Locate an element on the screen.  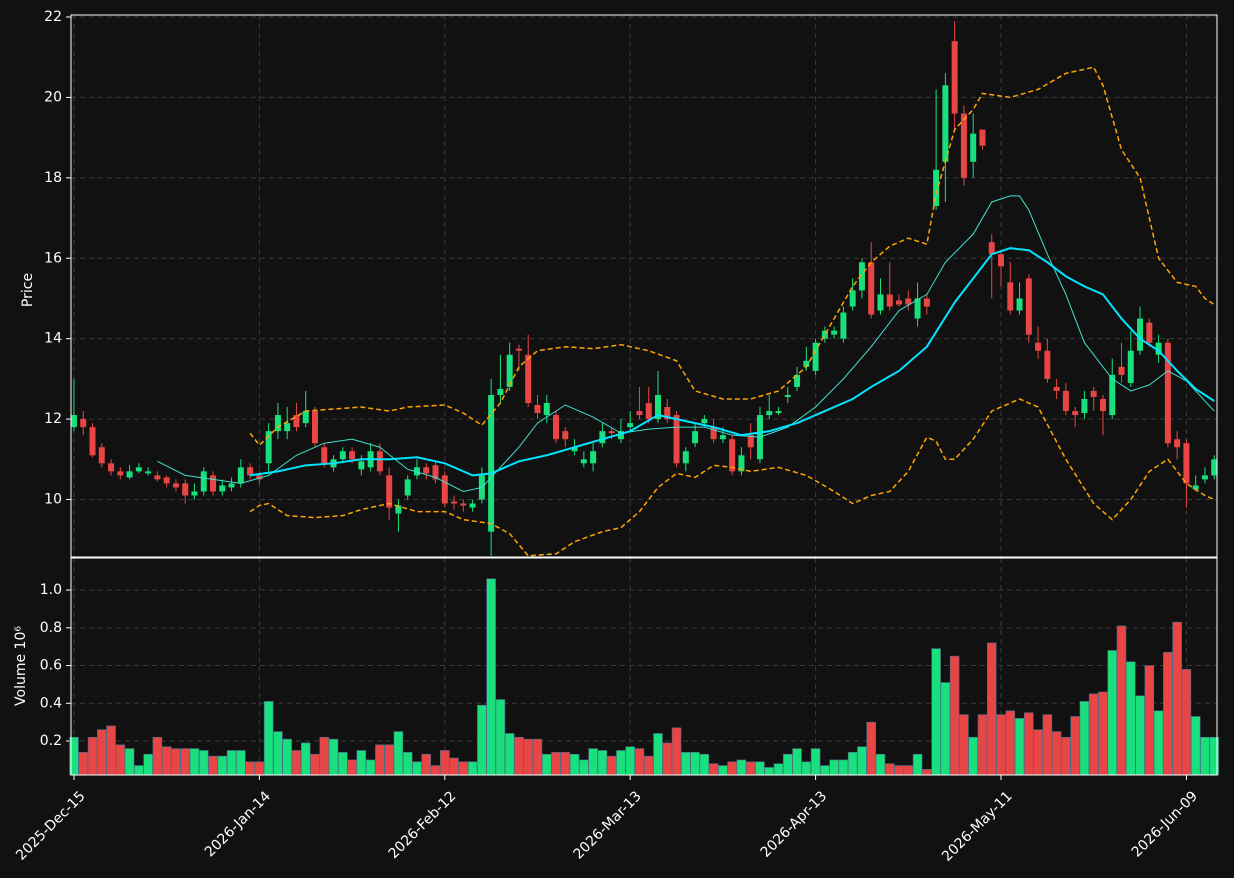
y-tick-label: 0.2 is located at coordinates (51, 741).